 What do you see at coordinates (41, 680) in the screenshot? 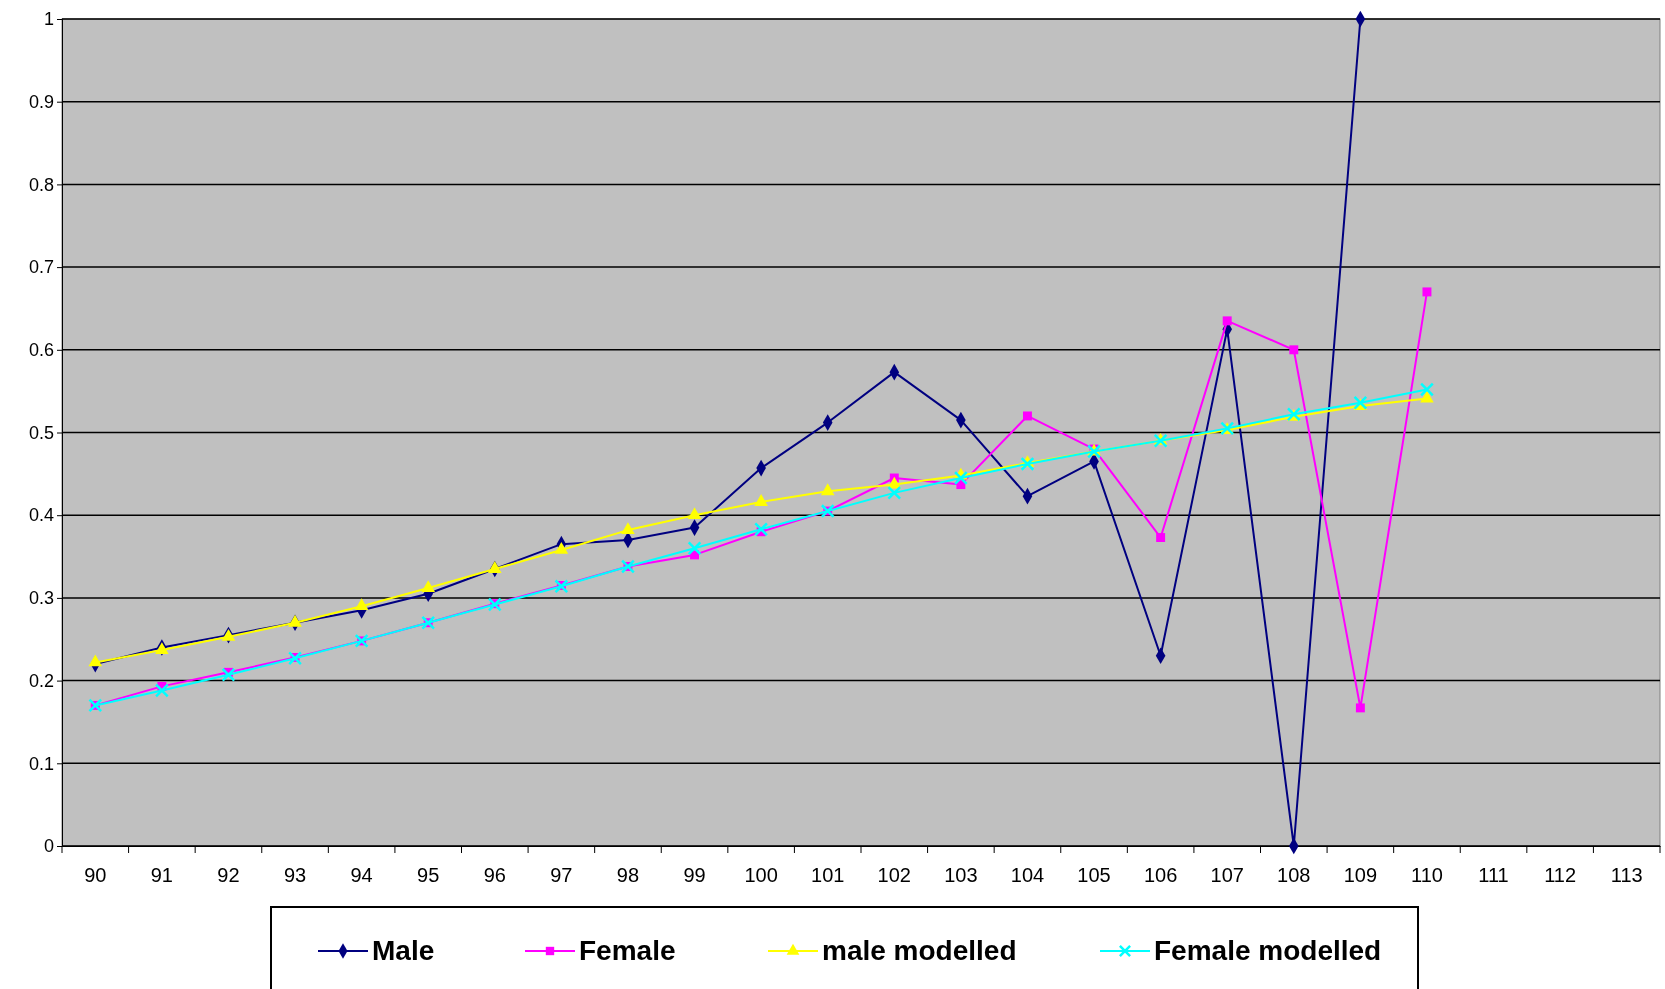
I see `y-tick-label: 0.2` at bounding box center [41, 680].